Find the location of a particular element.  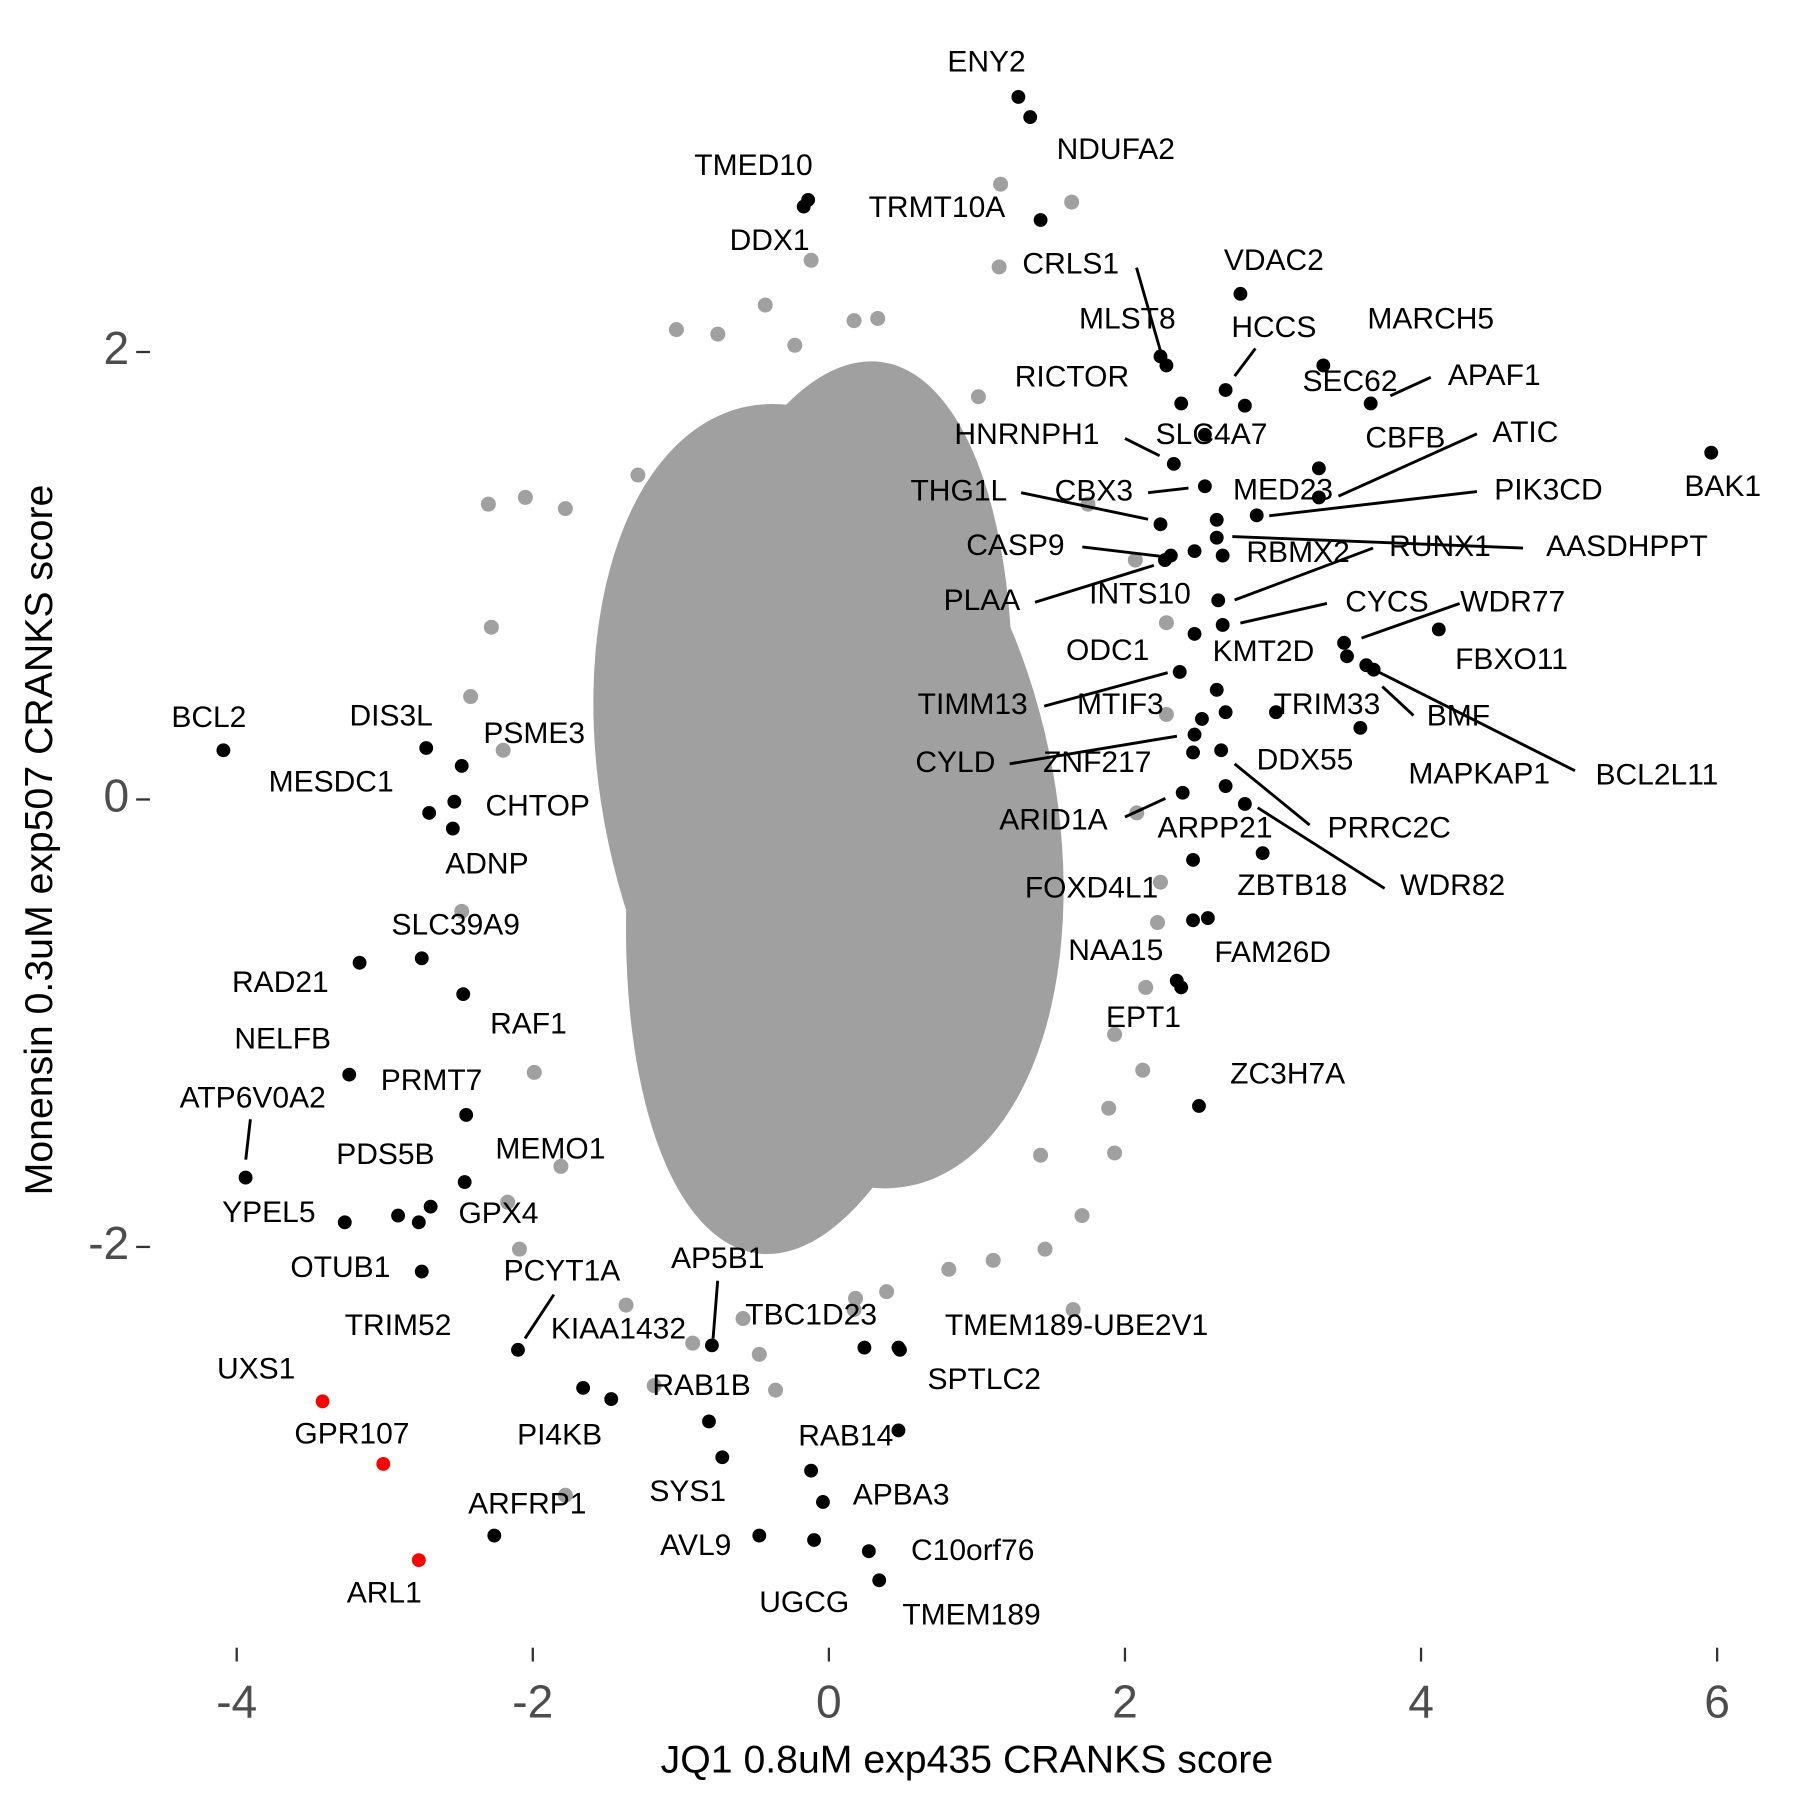

point-label: FOXD4L1 is located at coordinates (1091, 888).